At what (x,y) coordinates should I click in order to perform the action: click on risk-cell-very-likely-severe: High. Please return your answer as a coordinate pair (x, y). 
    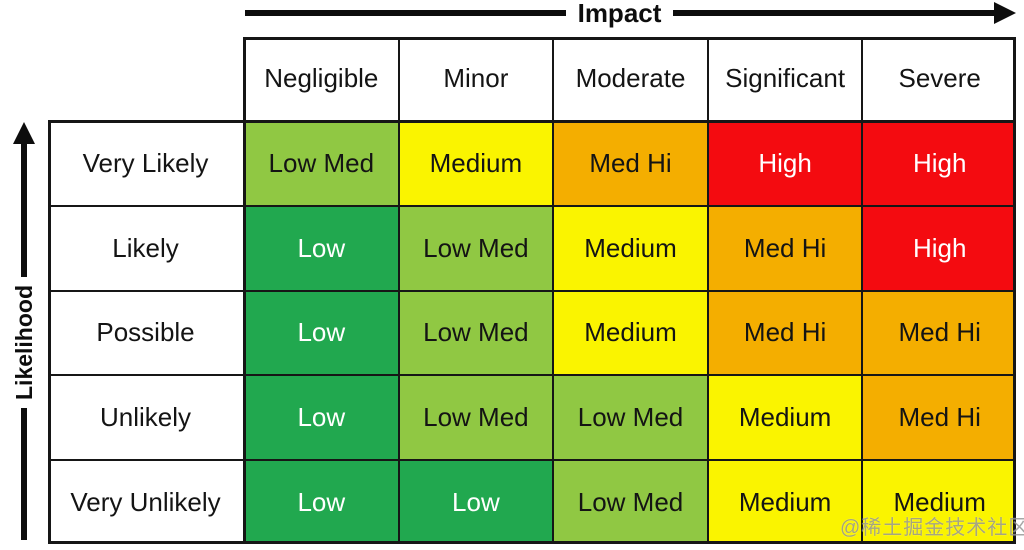
    Looking at the image, I should click on (939, 163).